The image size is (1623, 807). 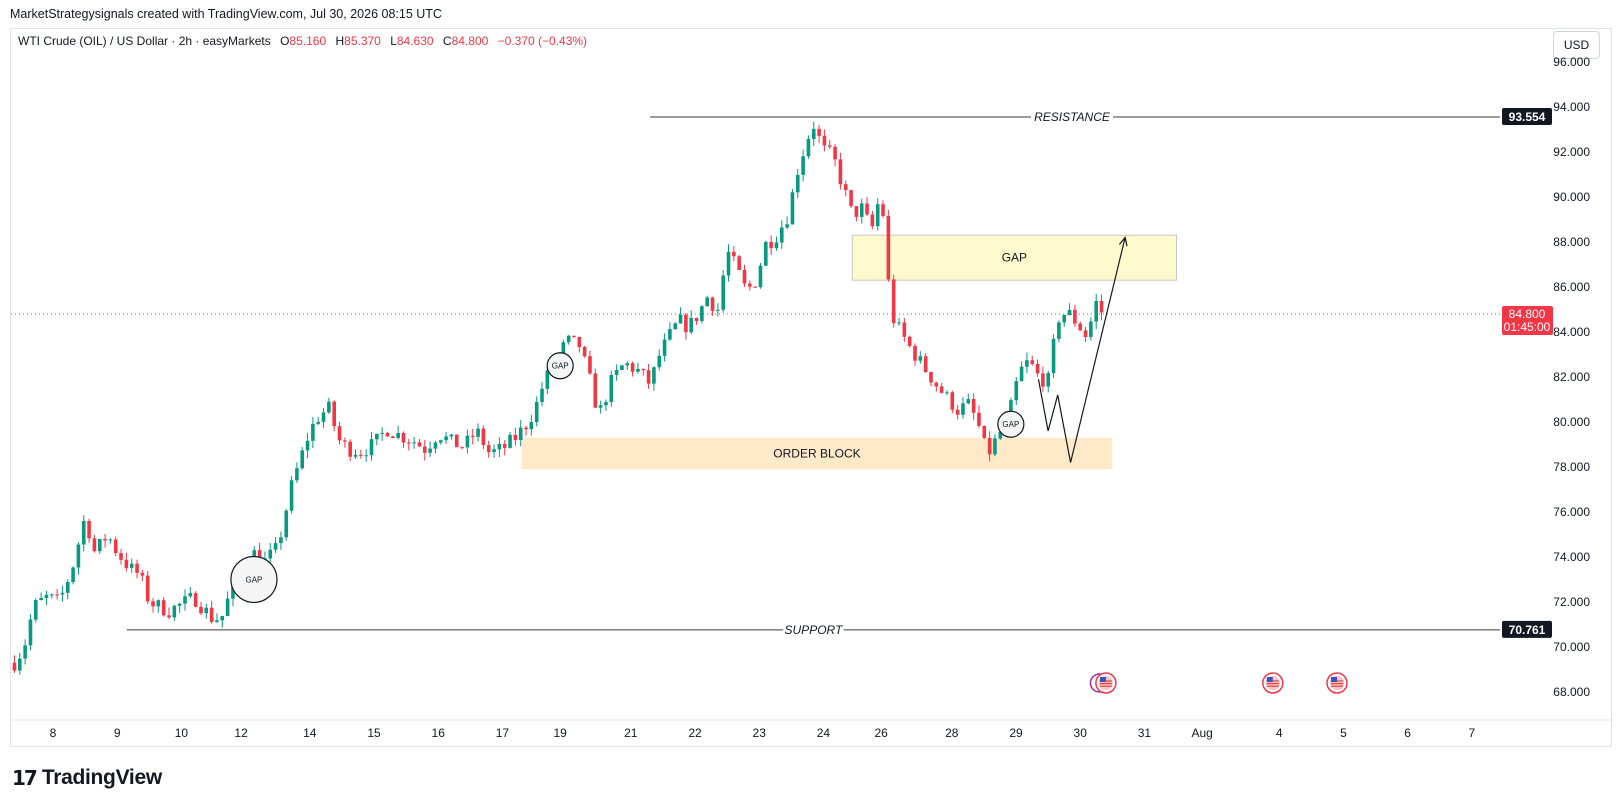 What do you see at coordinates (1218, 683) in the screenshot?
I see `event-icons` at bounding box center [1218, 683].